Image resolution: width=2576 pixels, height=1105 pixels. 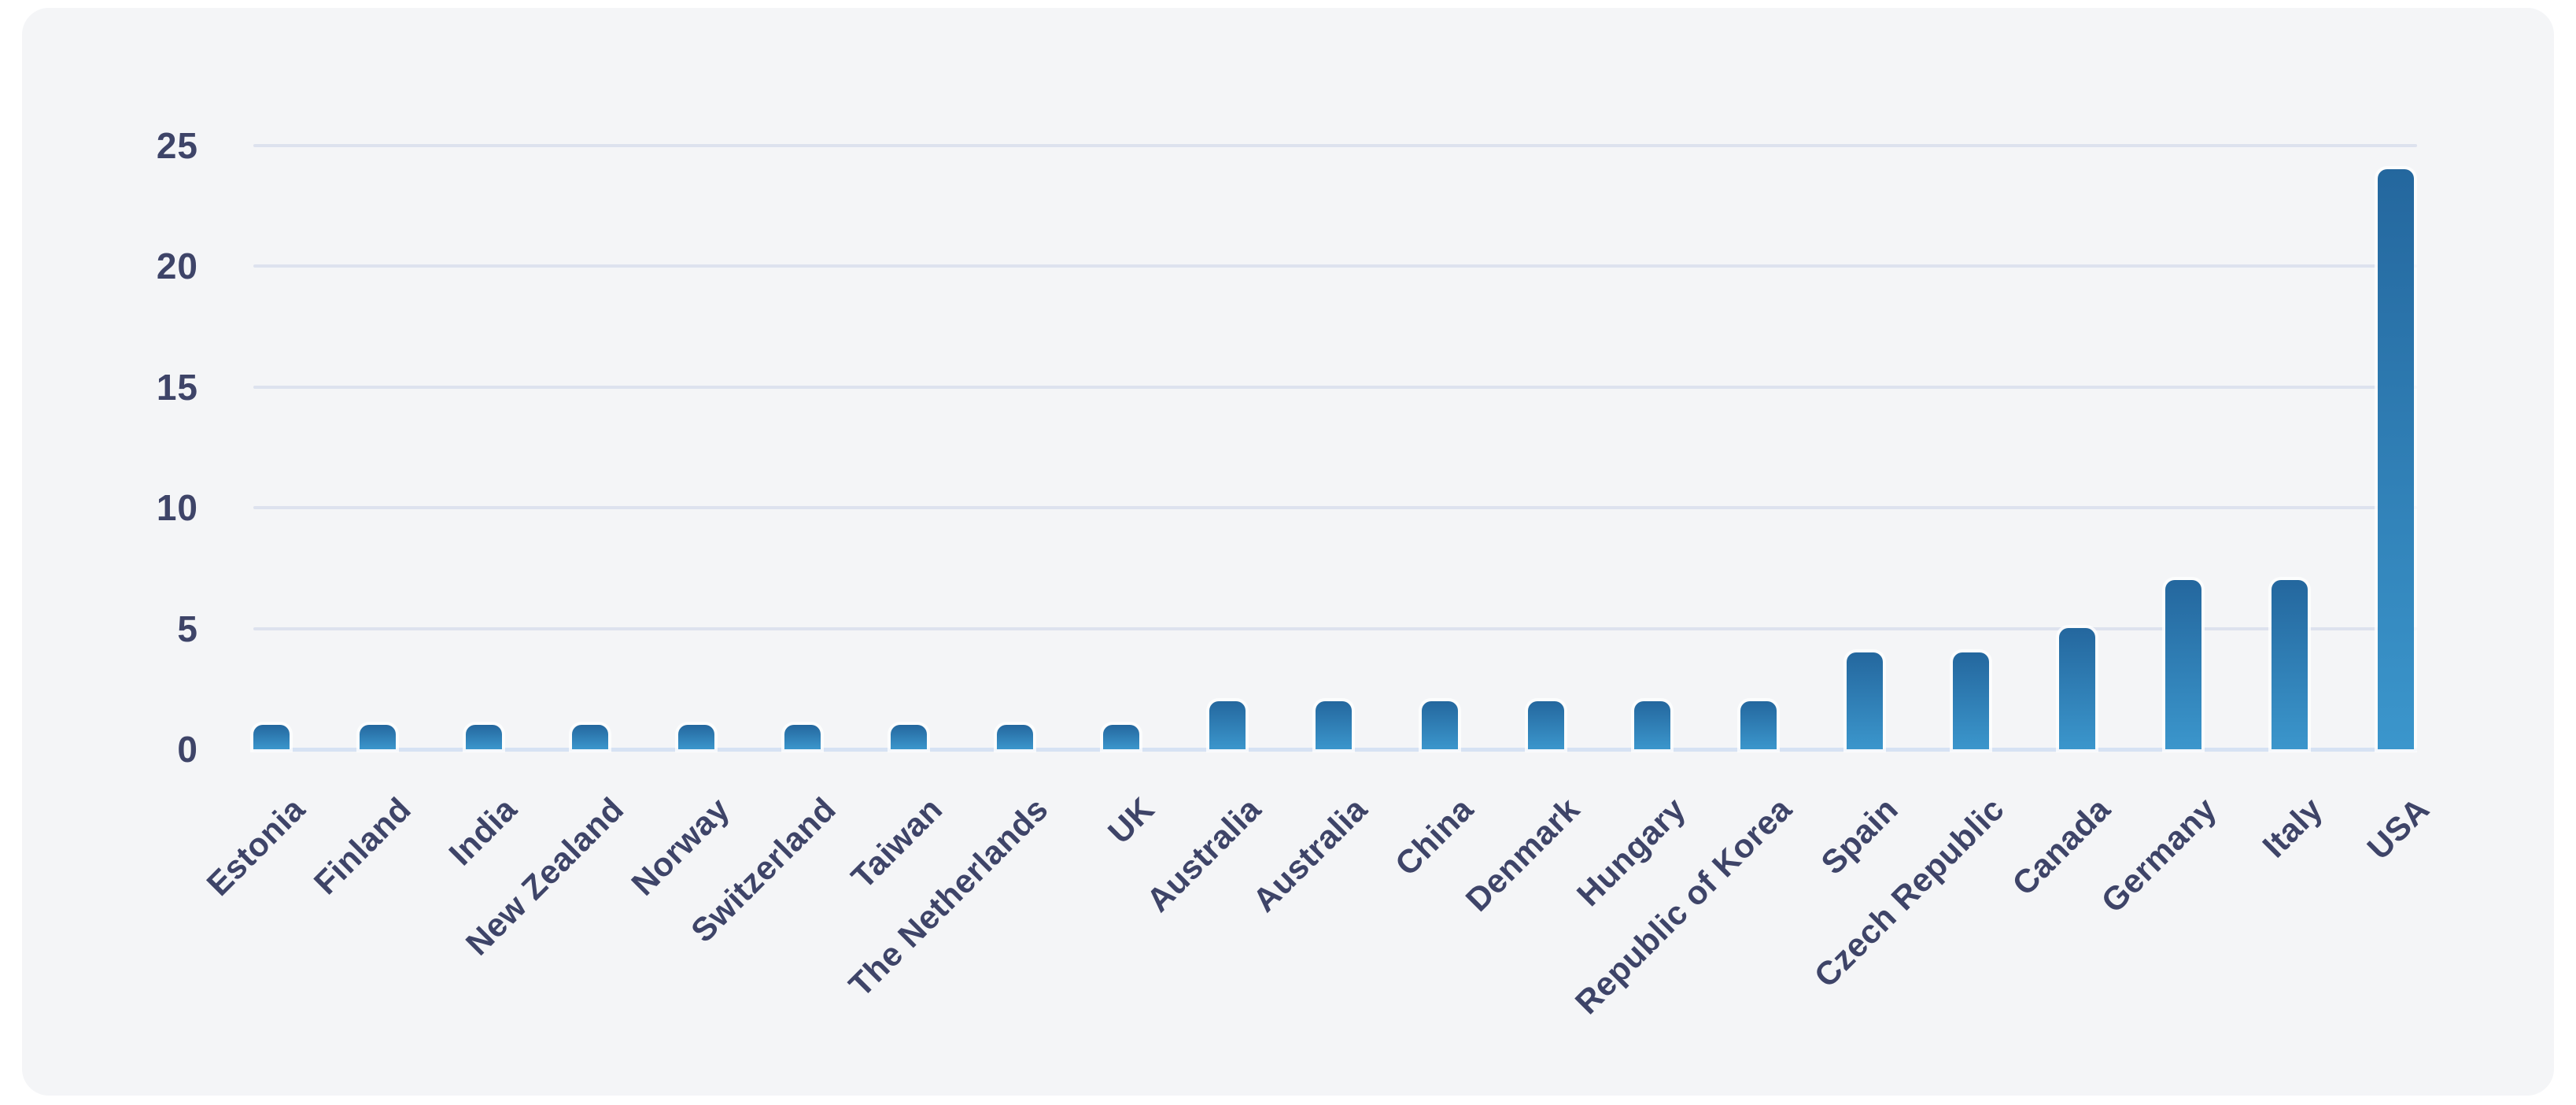 I want to click on x-axis-label: China, so click(x=1434, y=836).